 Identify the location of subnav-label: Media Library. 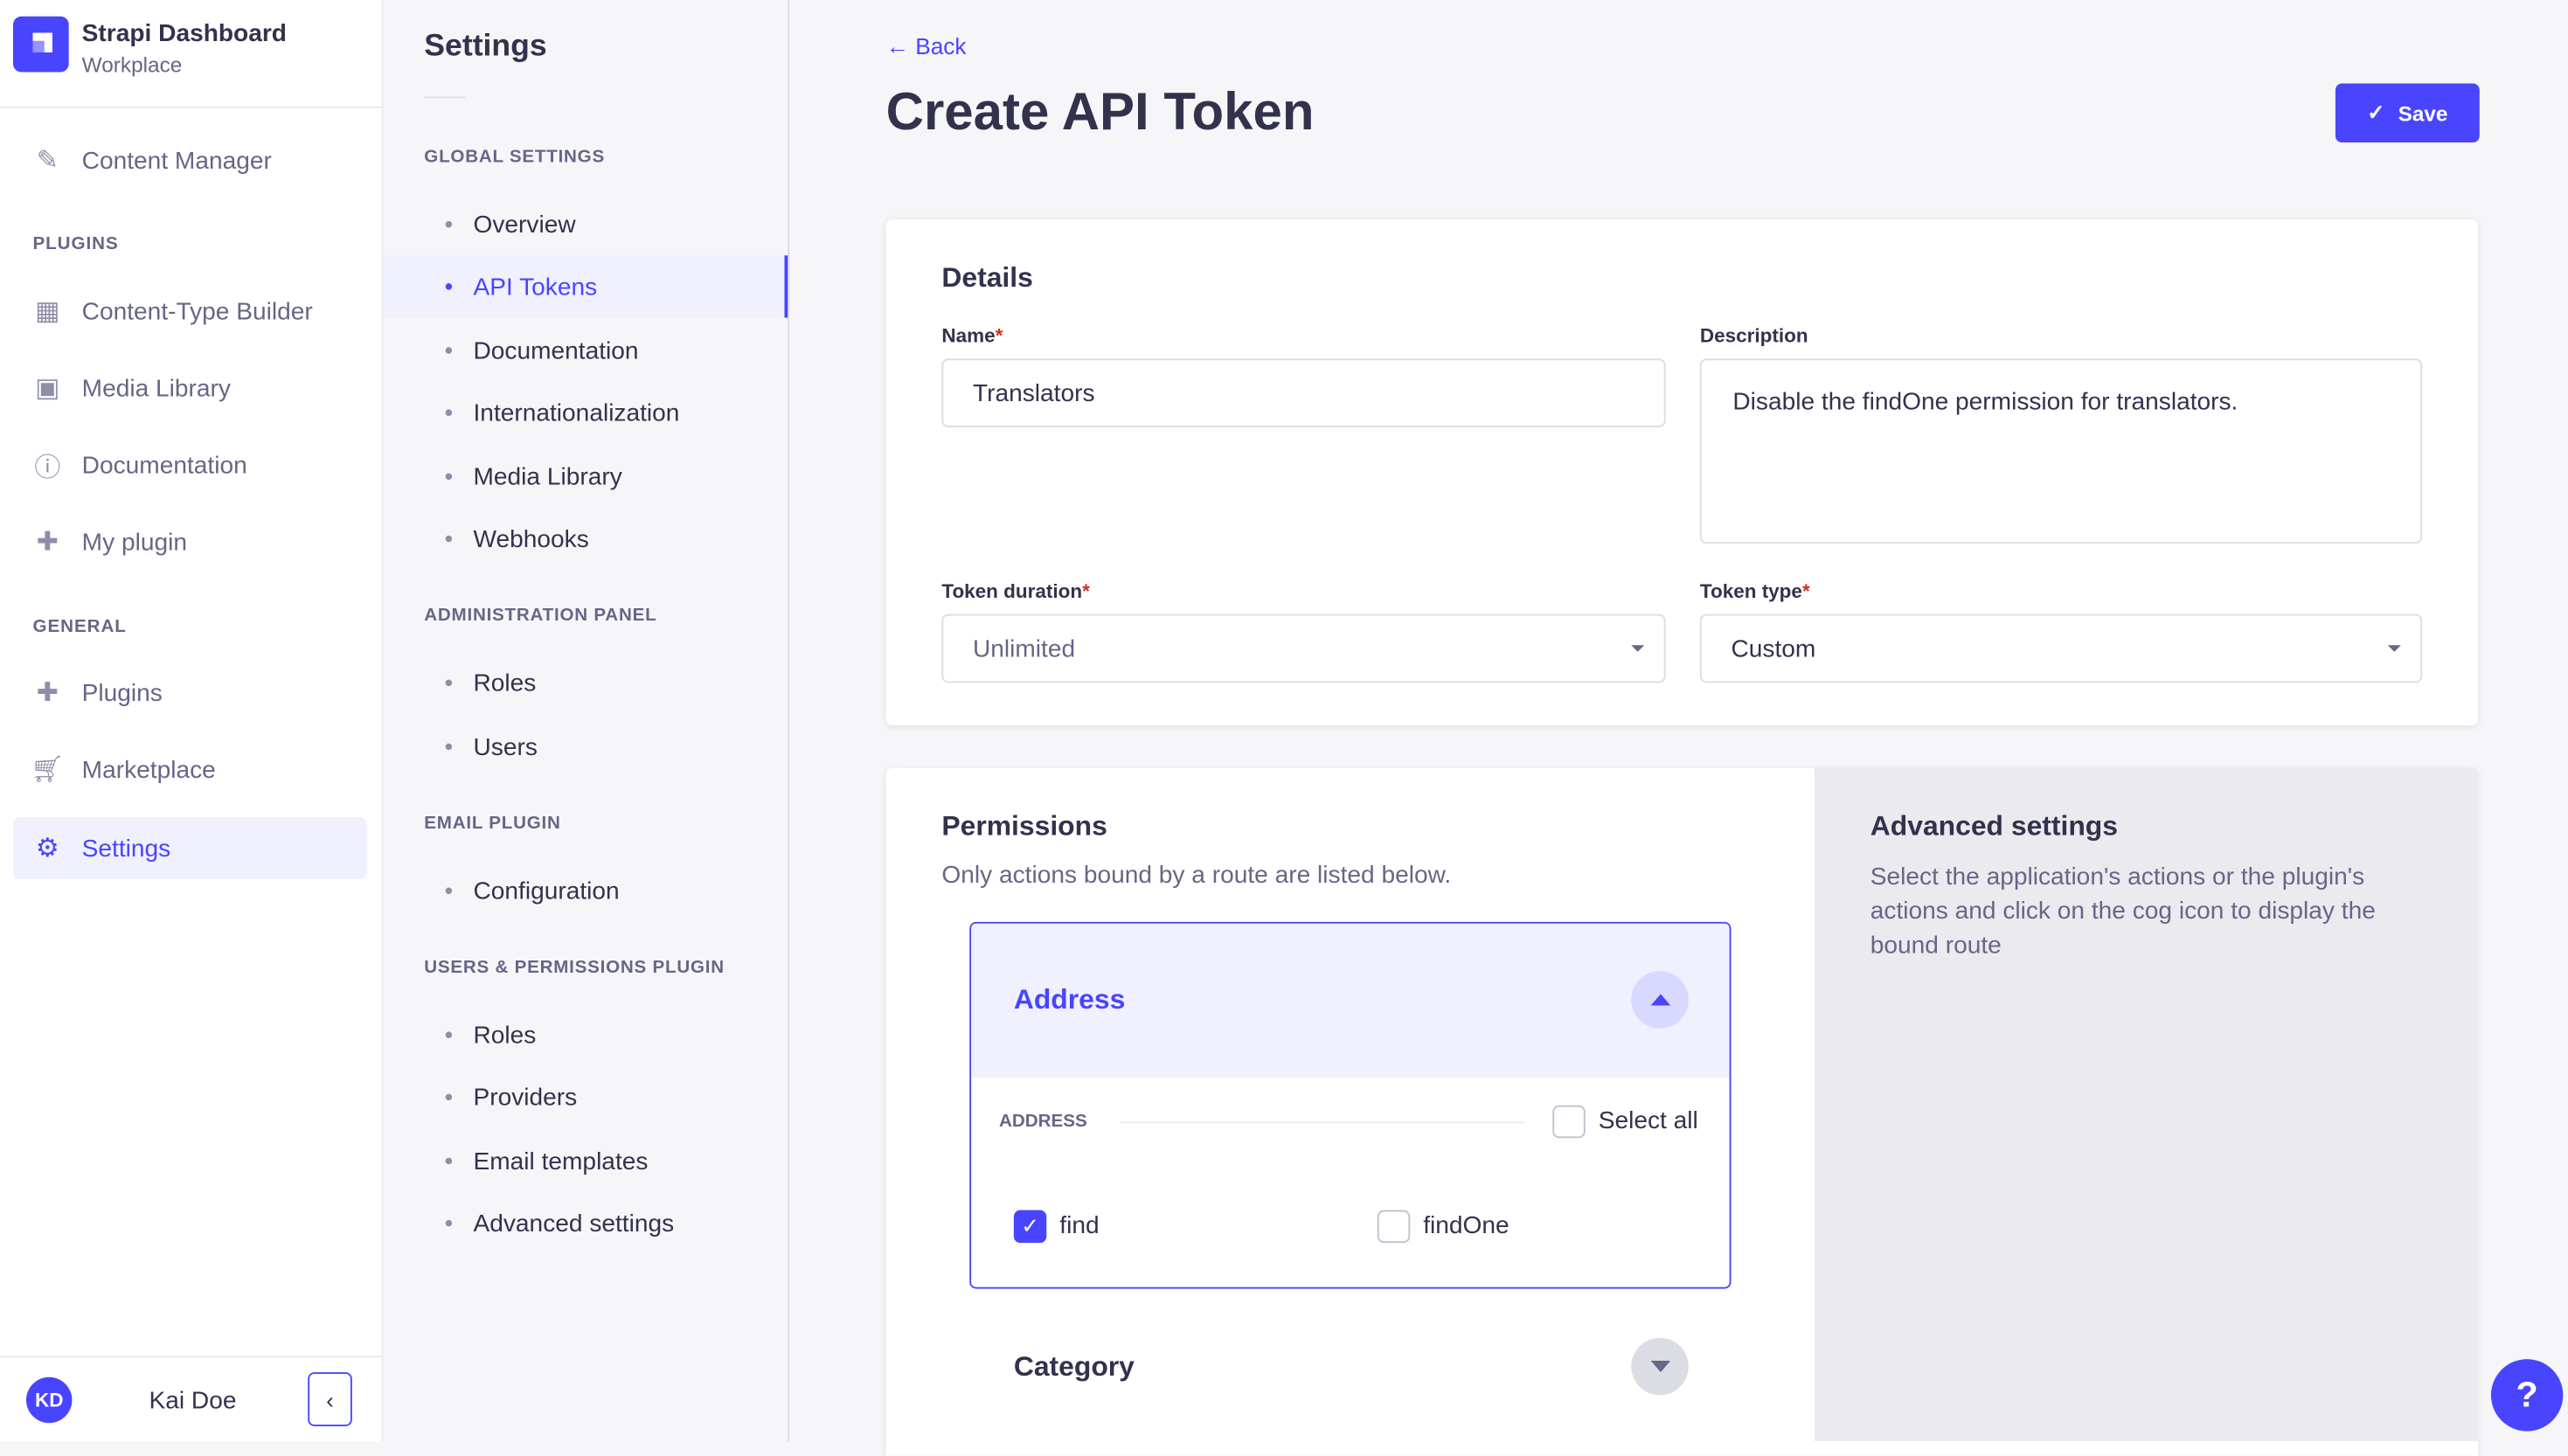
(547, 476).